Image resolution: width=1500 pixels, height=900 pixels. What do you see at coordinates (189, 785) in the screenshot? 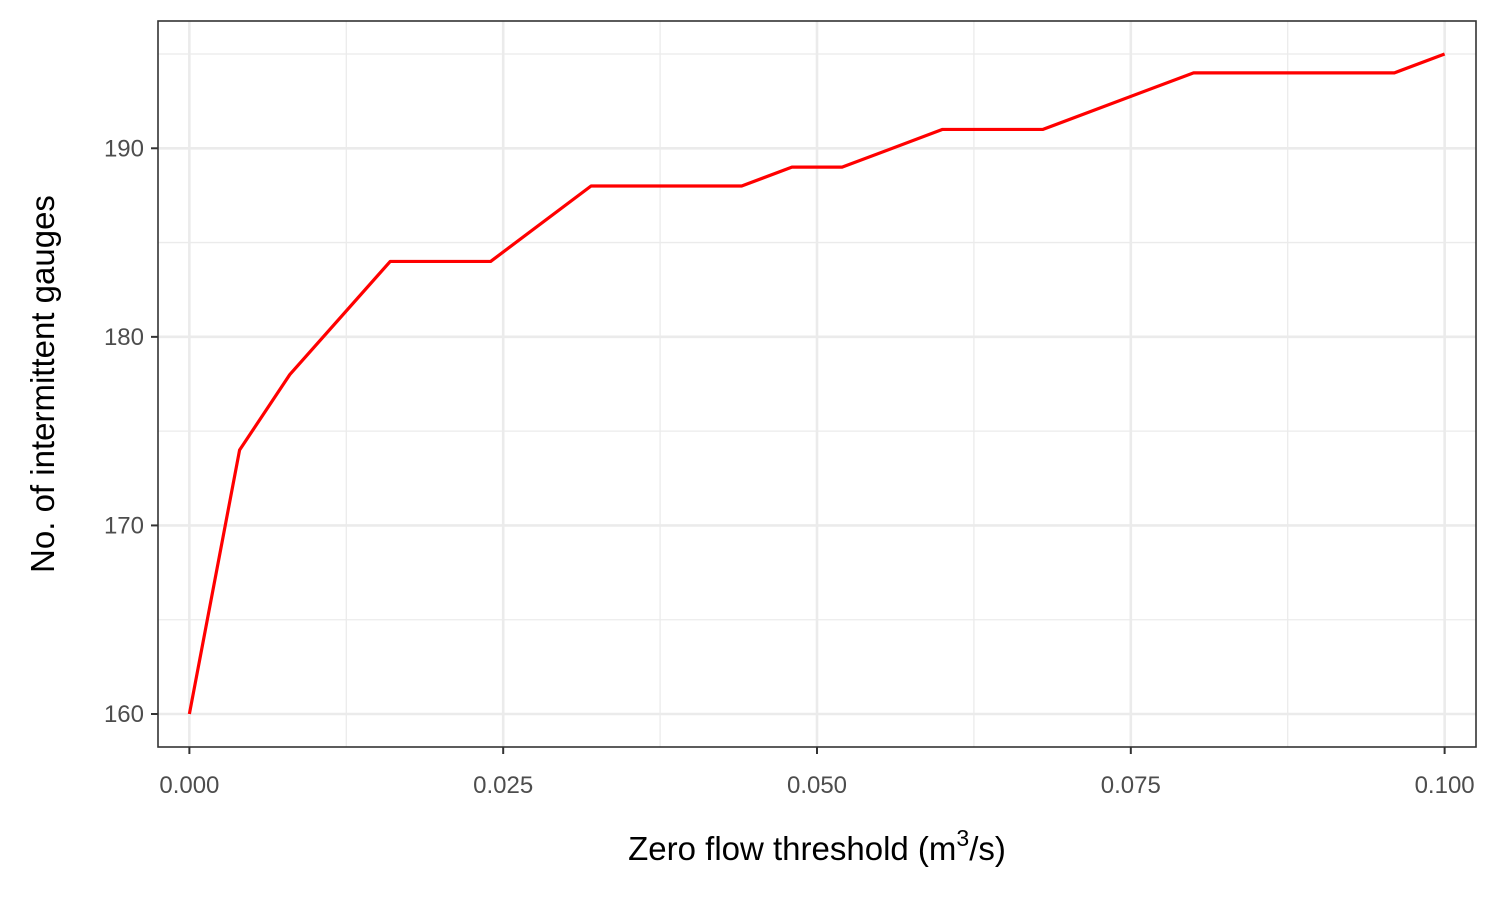
I see `x-tick-label: 0.000` at bounding box center [189, 785].